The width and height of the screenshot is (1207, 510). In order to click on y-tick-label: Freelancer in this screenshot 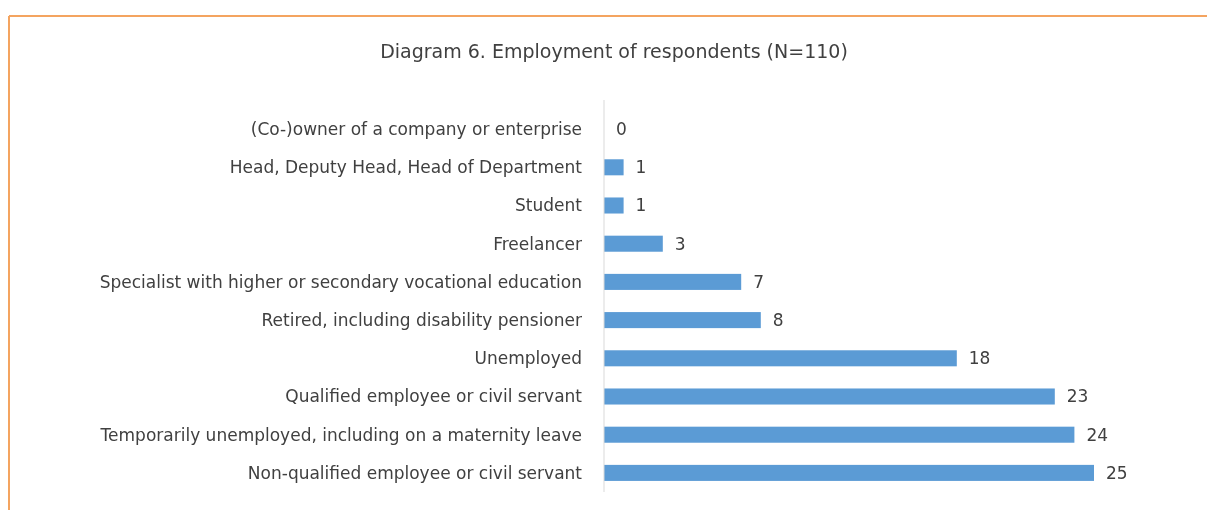, I will do `click(537, 243)`.